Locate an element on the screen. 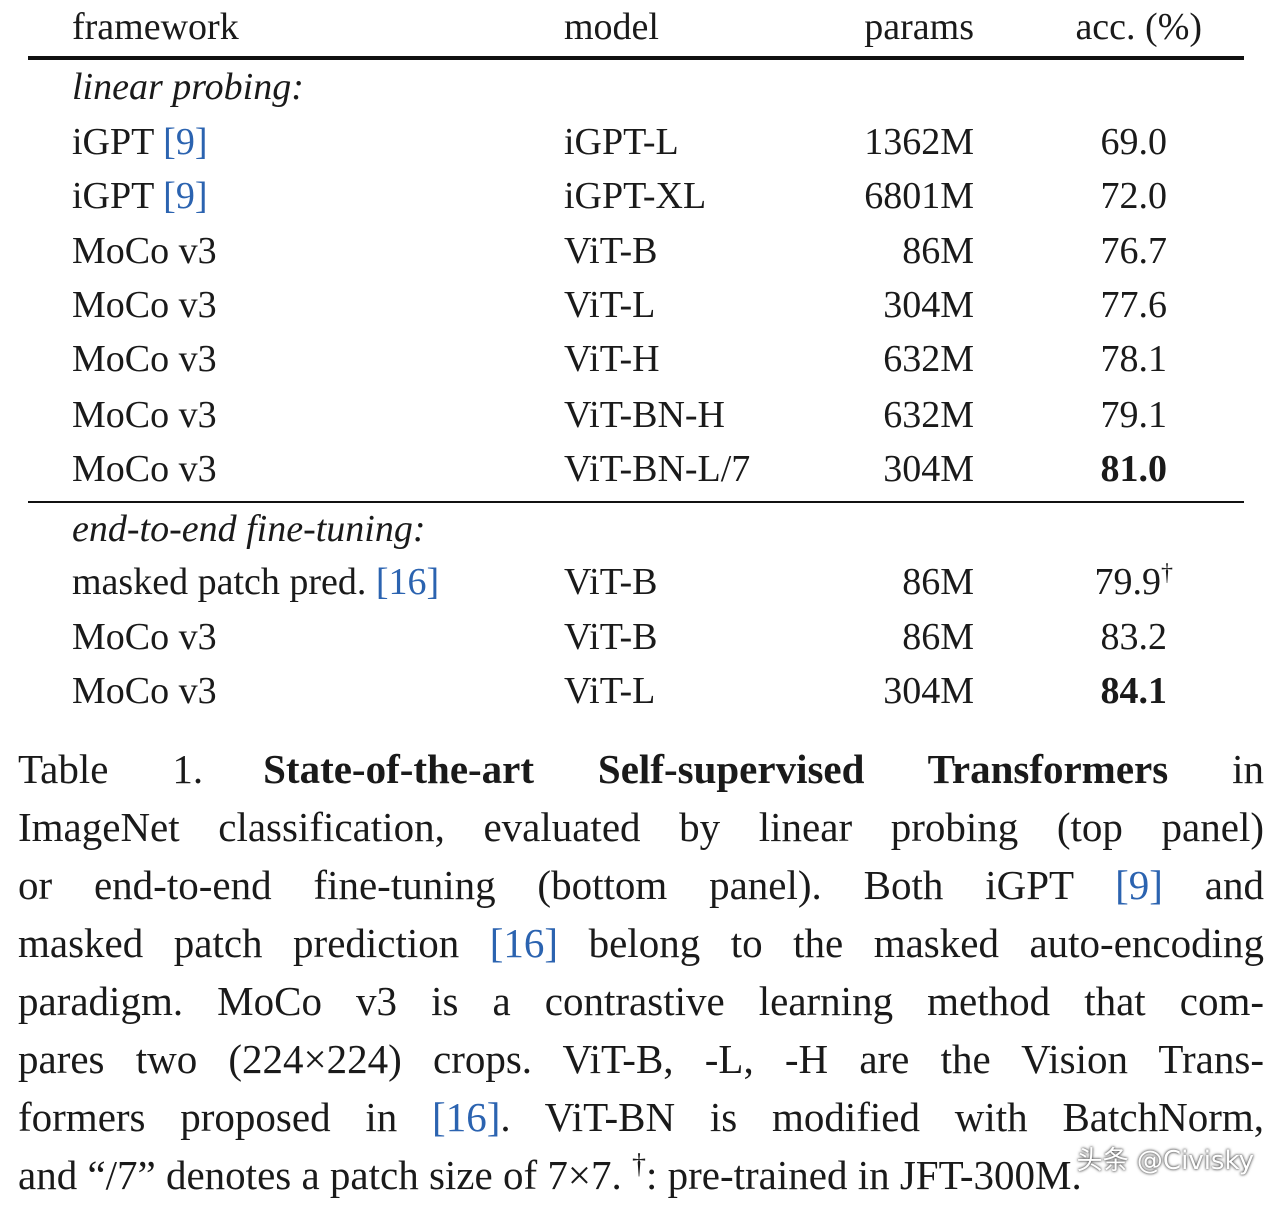 The width and height of the screenshot is (1278, 1206). section-title: end-to-end fine-tuning: is located at coordinates (249, 529).